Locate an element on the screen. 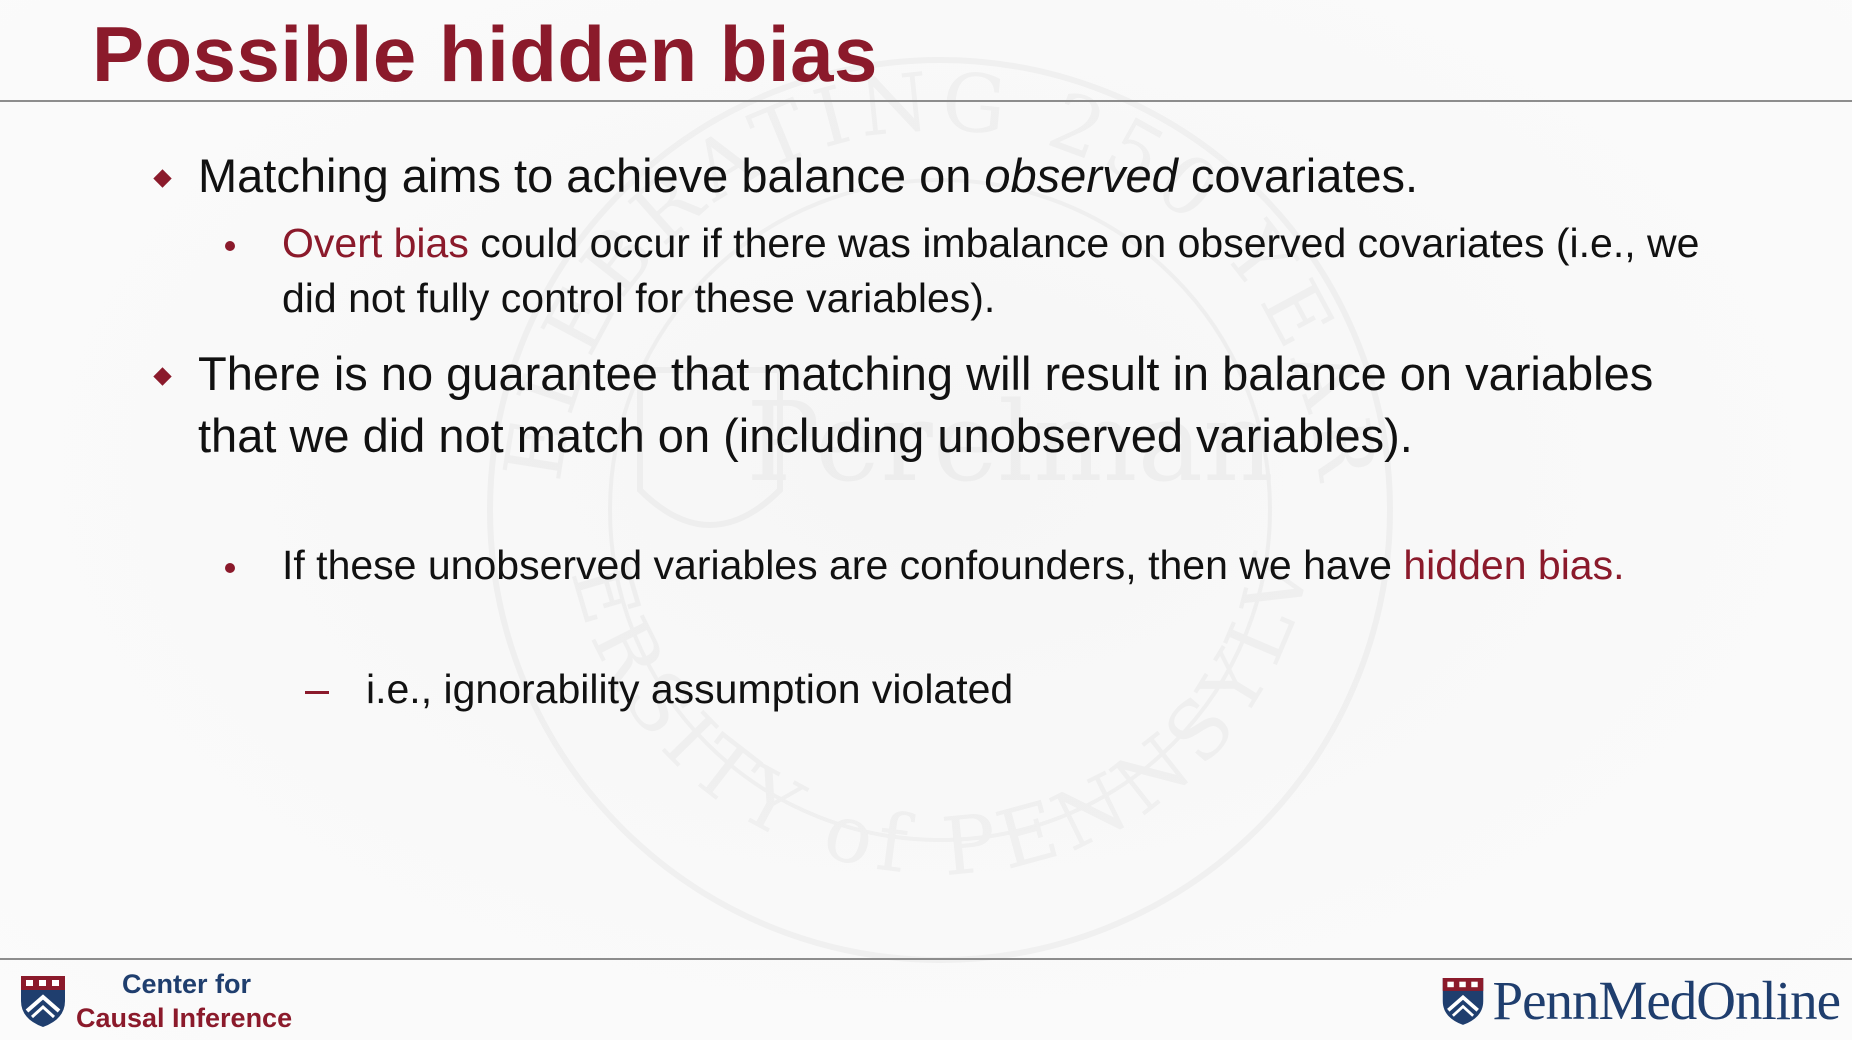 This screenshot has width=1852, height=1040. overt-bias-term: Overt bias is located at coordinates (375, 243).